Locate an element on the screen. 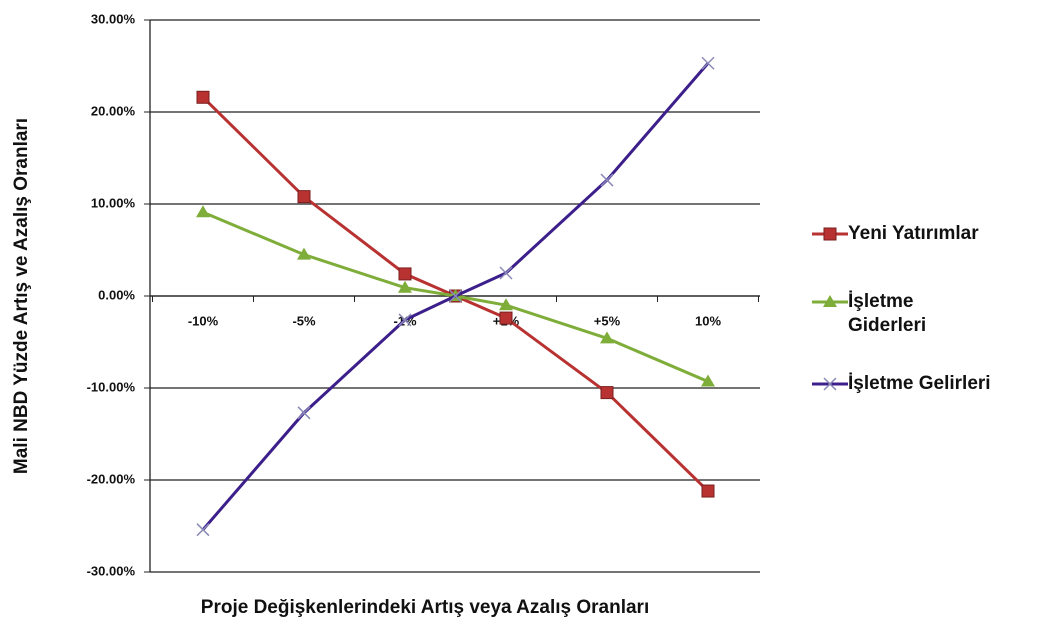 Image resolution: width=1043 pixels, height=633 pixels. y-tick-label: 20.00% is located at coordinates (113, 110).